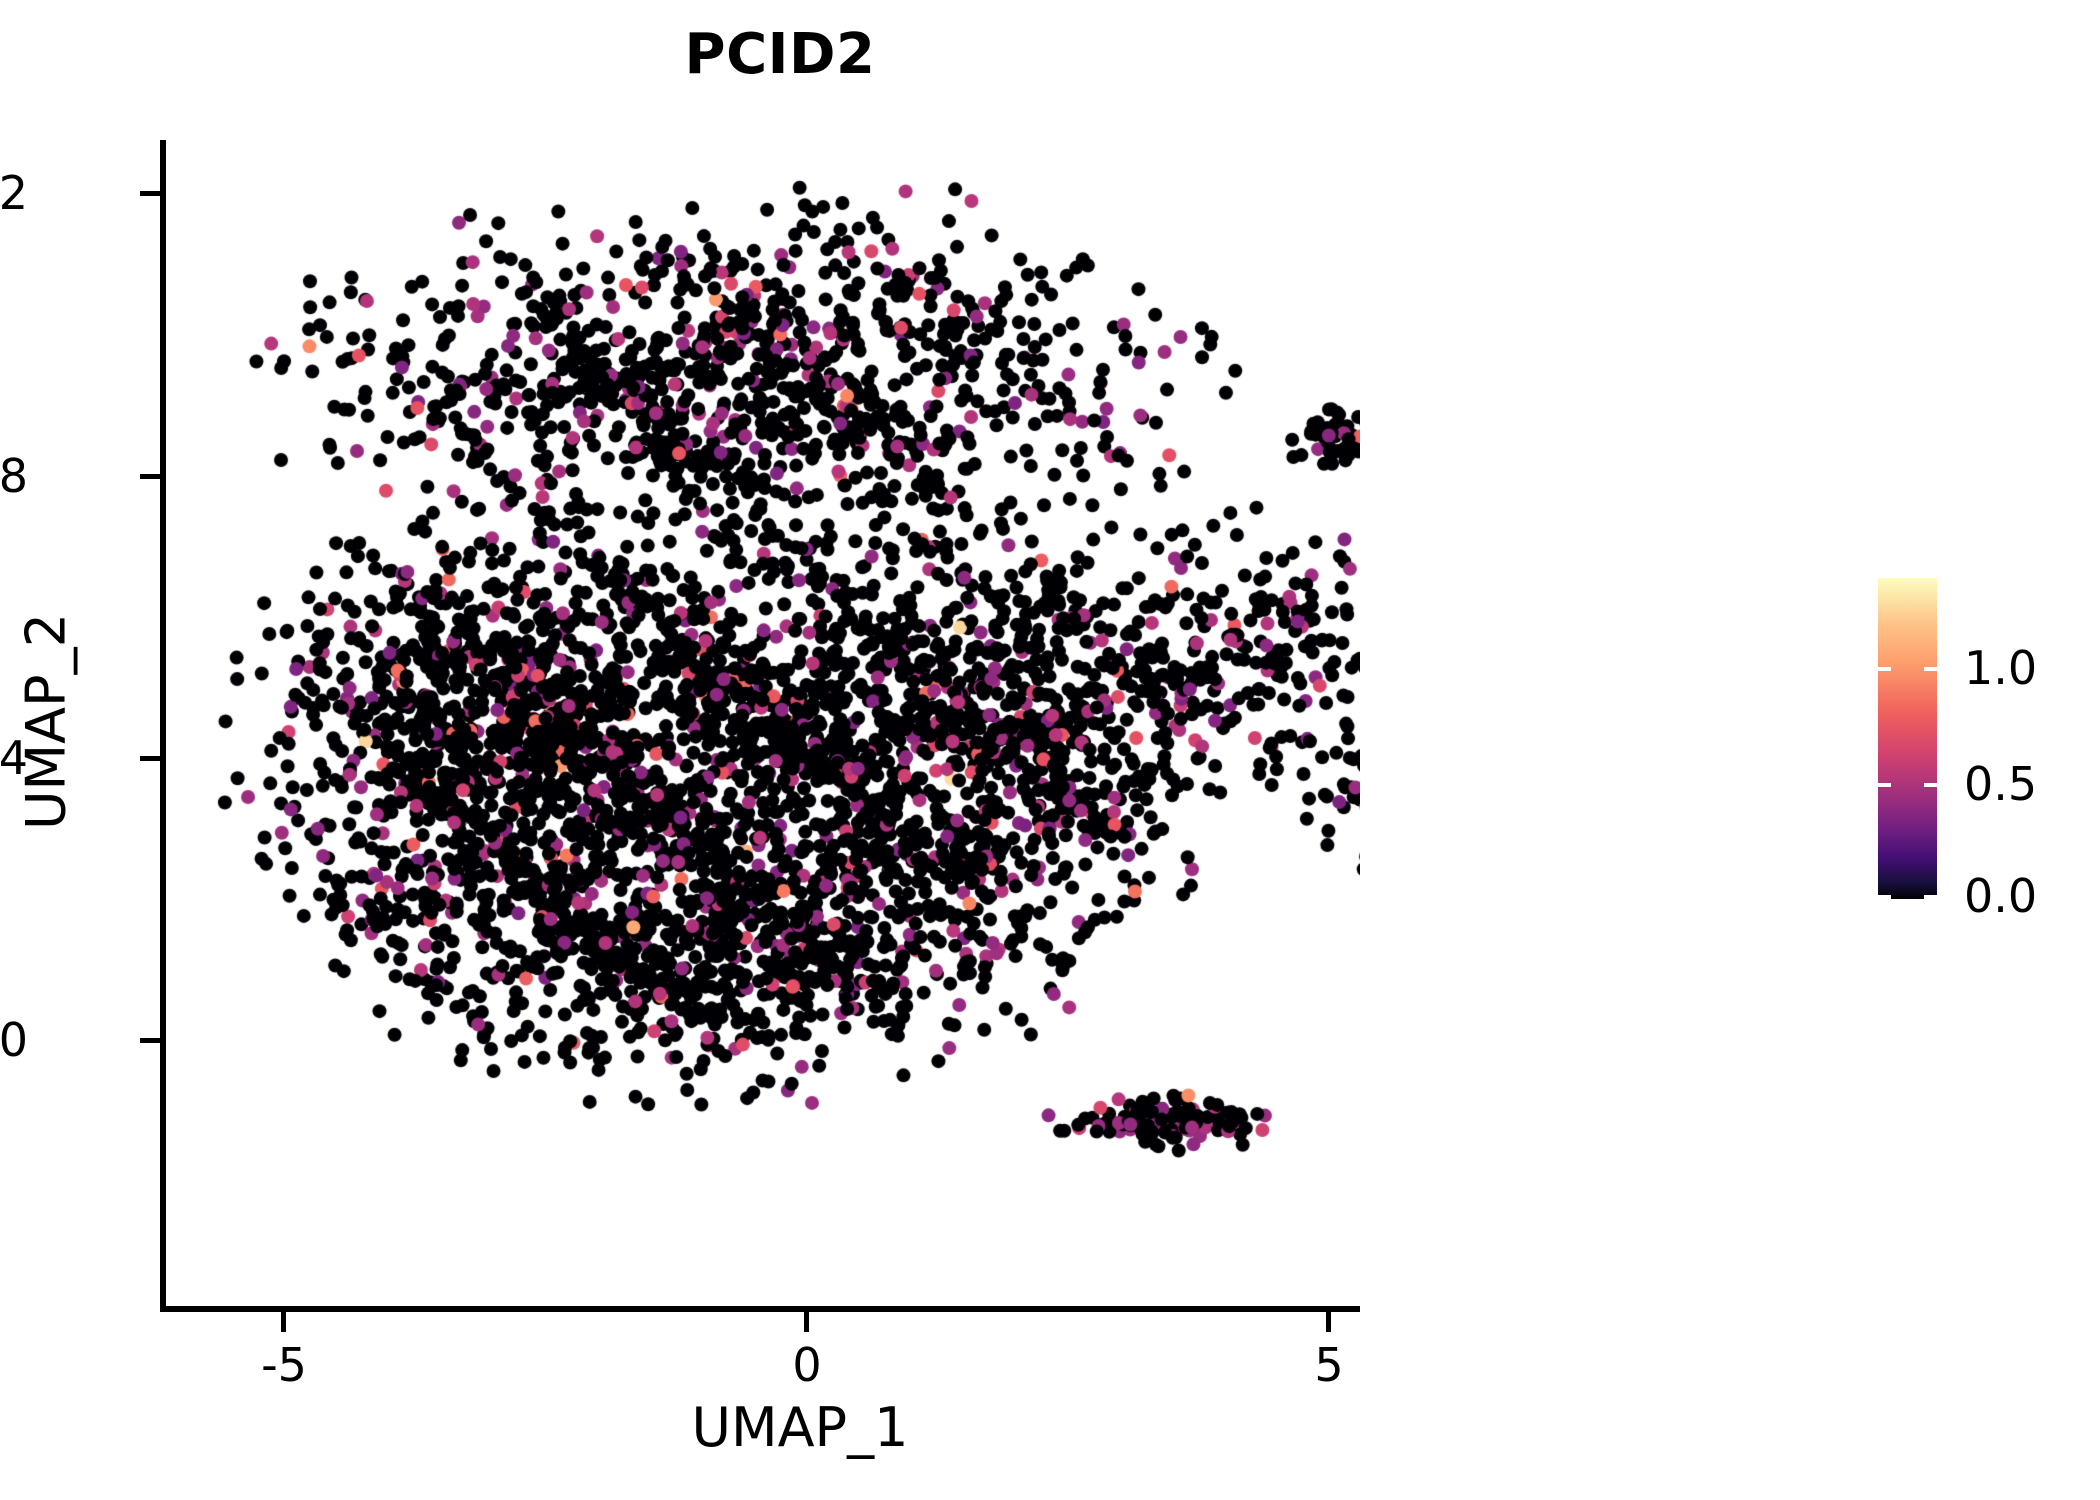  Describe the element at coordinates (1978, 750) in the screenshot. I see `colorbar-legend: 1.0 0.5 0.0` at that location.